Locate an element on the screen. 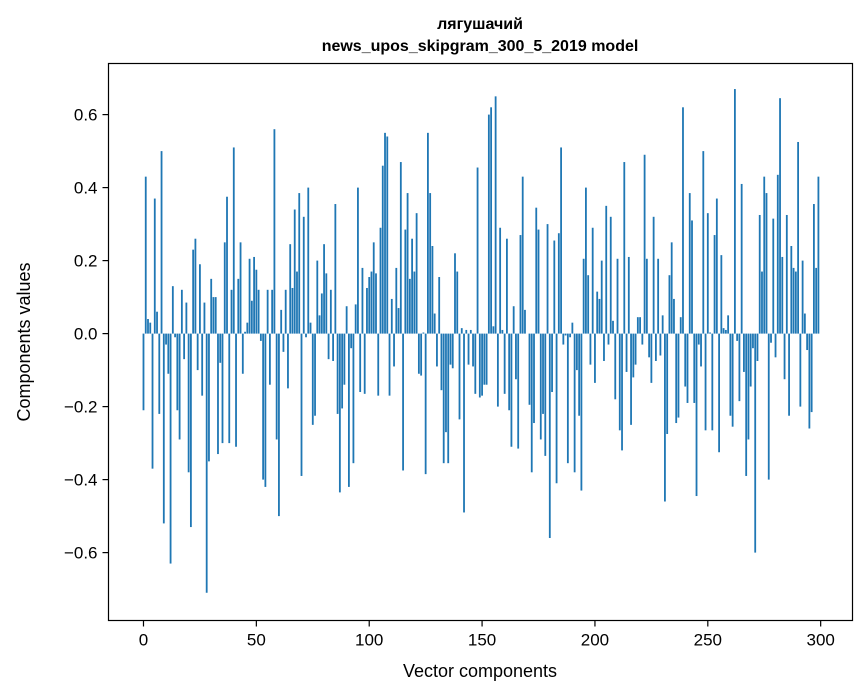 This screenshot has width=867, height=696. y-axis-label: Components values is located at coordinates (24, 341).